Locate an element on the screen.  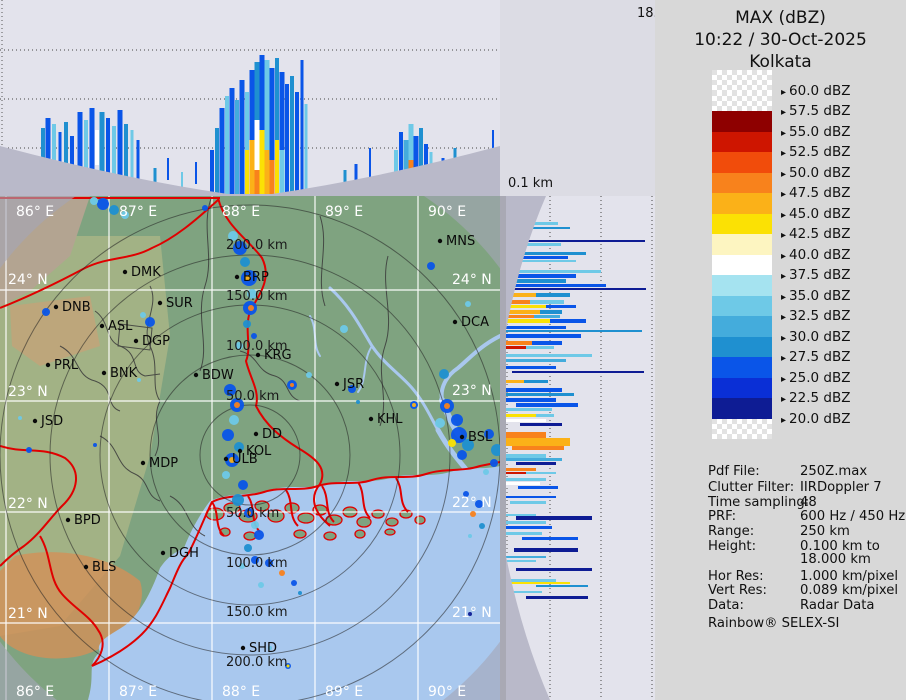
svg-text: ASL is located at coordinates (120, 326).